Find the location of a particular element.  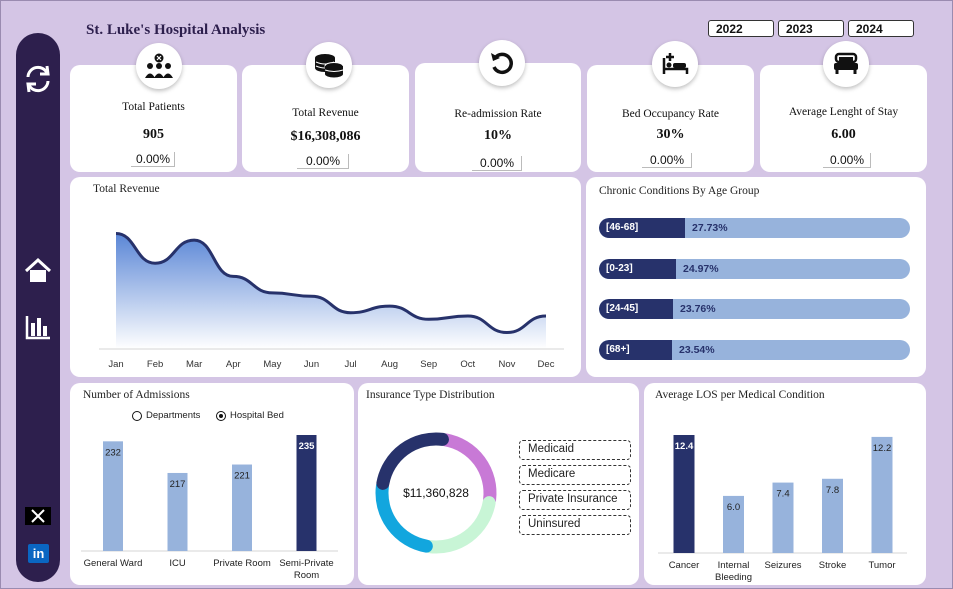

year-2024-button: 2024 is located at coordinates (881, 28).